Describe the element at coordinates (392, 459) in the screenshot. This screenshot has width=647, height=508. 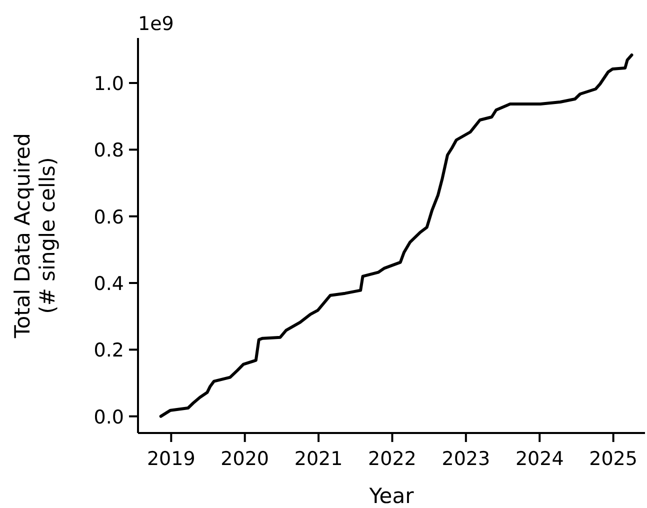
I see `x-tick-label: 2022` at that location.